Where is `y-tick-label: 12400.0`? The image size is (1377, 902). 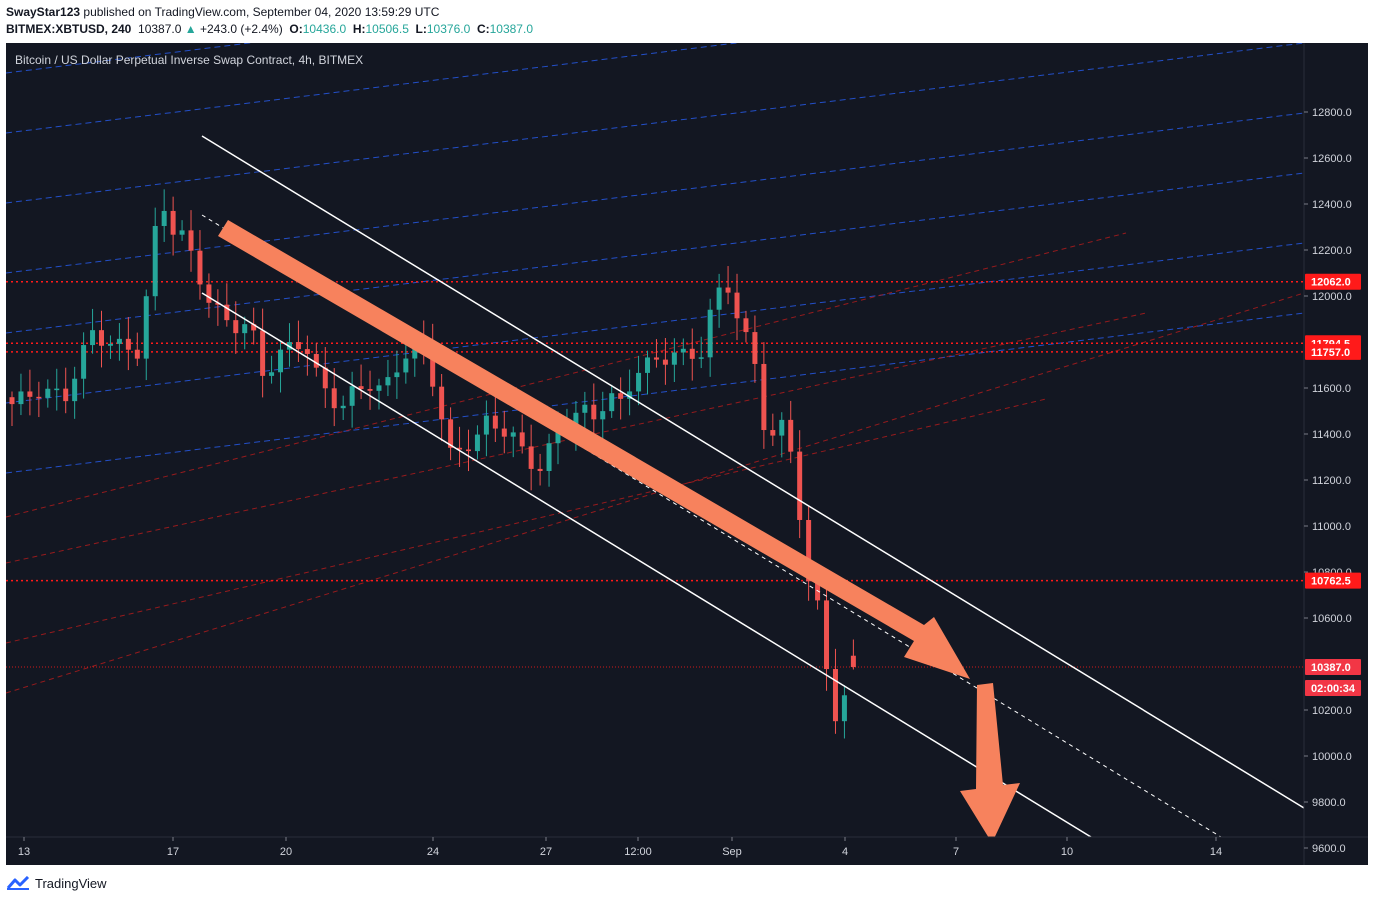 y-tick-label: 12400.0 is located at coordinates (1332, 205).